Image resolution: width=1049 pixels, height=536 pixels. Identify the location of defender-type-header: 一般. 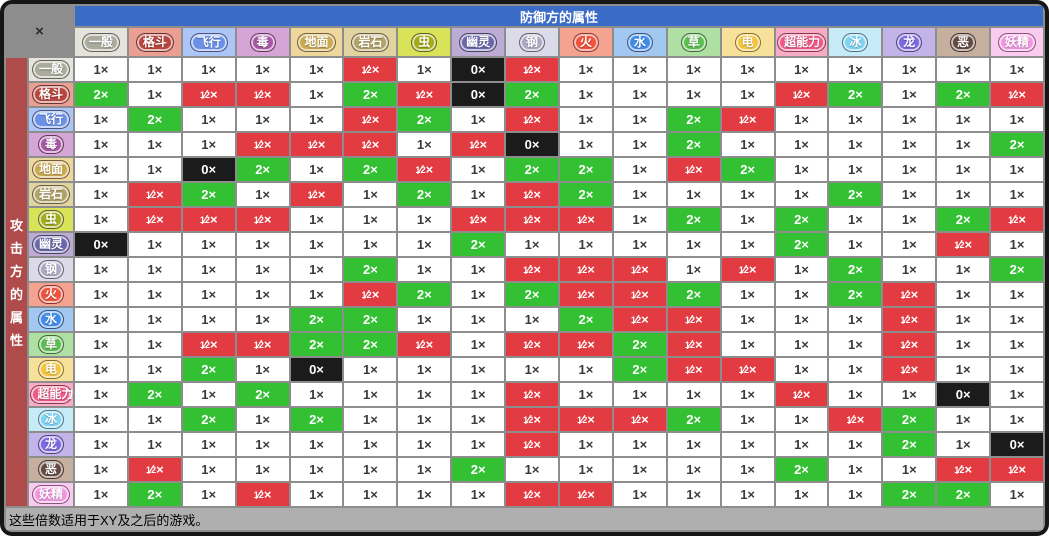
(101, 42).